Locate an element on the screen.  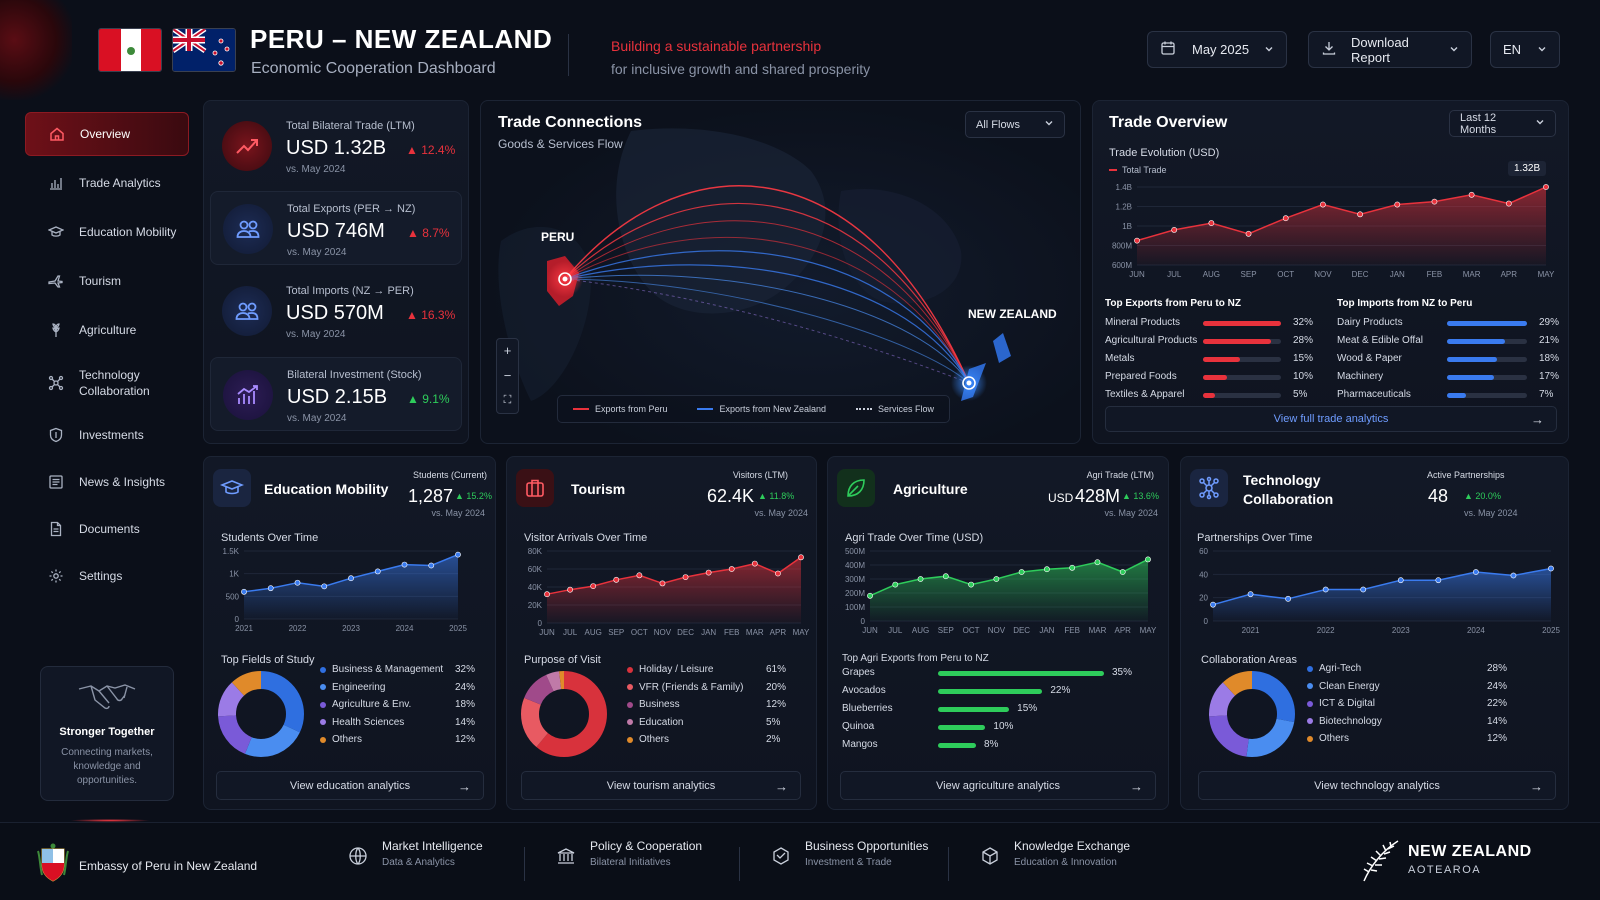
view-education-analytics-button: View education analytics → is located at coordinates (350, 785).